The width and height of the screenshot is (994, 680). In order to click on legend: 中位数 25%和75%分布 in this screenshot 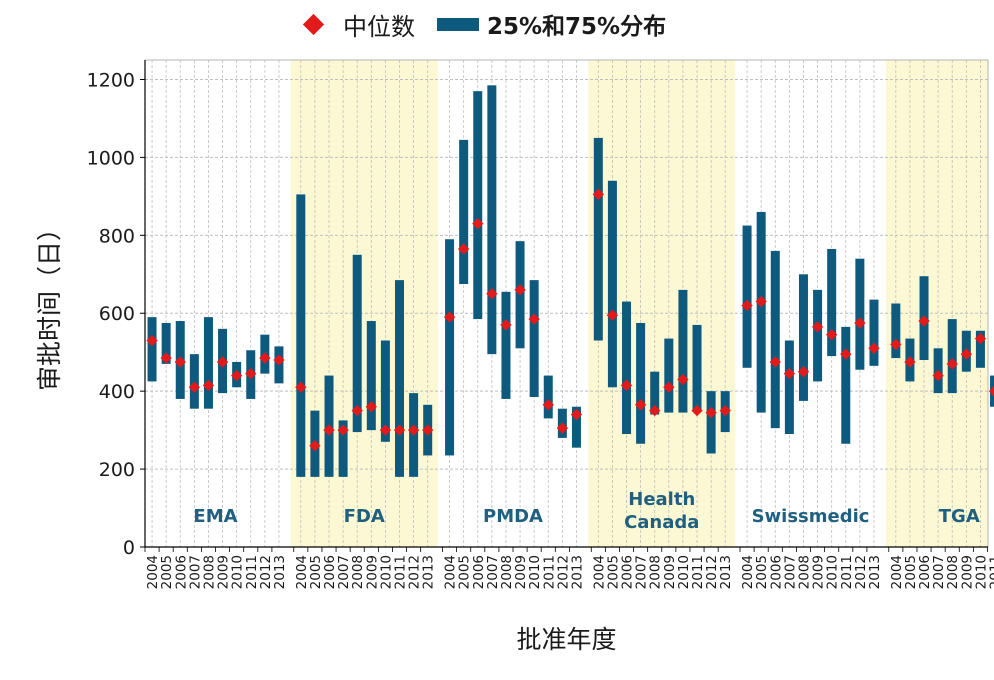, I will do `click(483, 24)`.